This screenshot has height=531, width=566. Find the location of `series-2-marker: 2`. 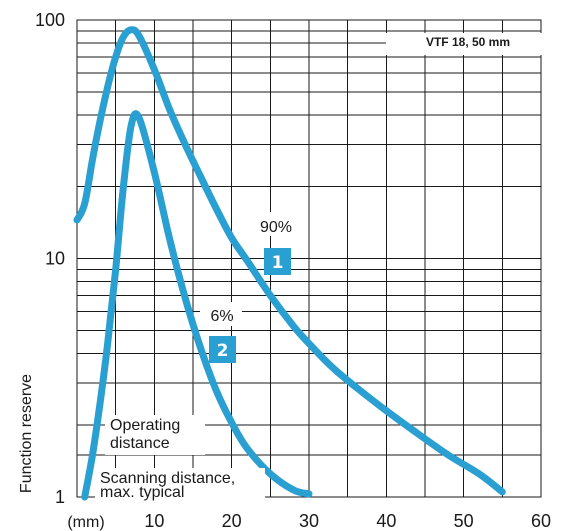

series-2-marker: 2 is located at coordinates (223, 351).